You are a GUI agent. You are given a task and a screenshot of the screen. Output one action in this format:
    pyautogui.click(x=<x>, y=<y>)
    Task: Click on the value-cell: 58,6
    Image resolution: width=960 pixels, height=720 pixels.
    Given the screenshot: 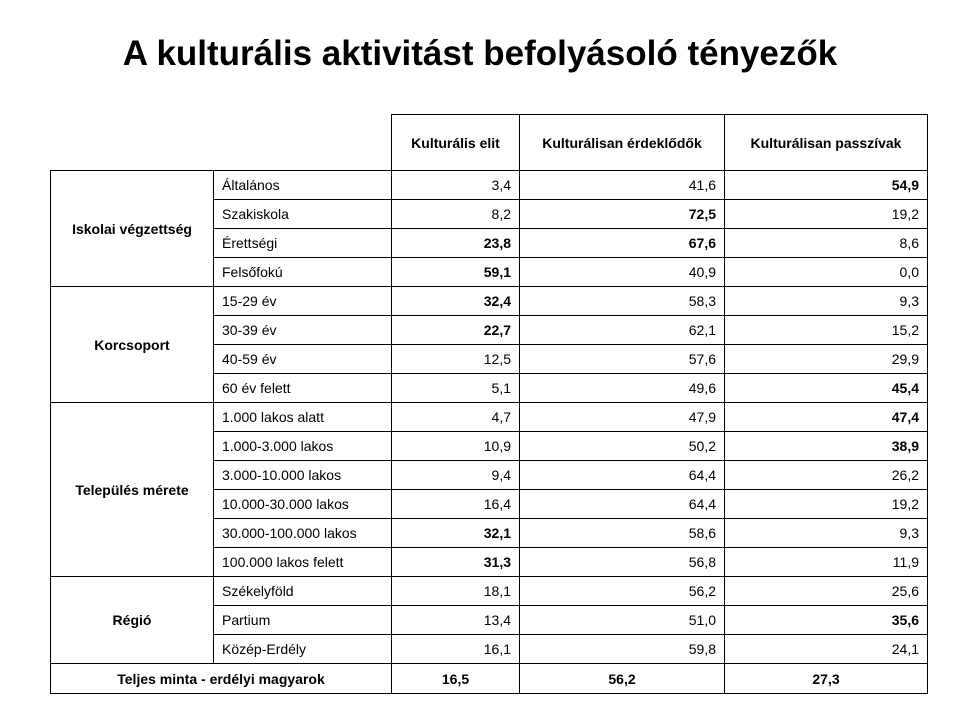 What is the action you would take?
    pyautogui.click(x=622, y=533)
    